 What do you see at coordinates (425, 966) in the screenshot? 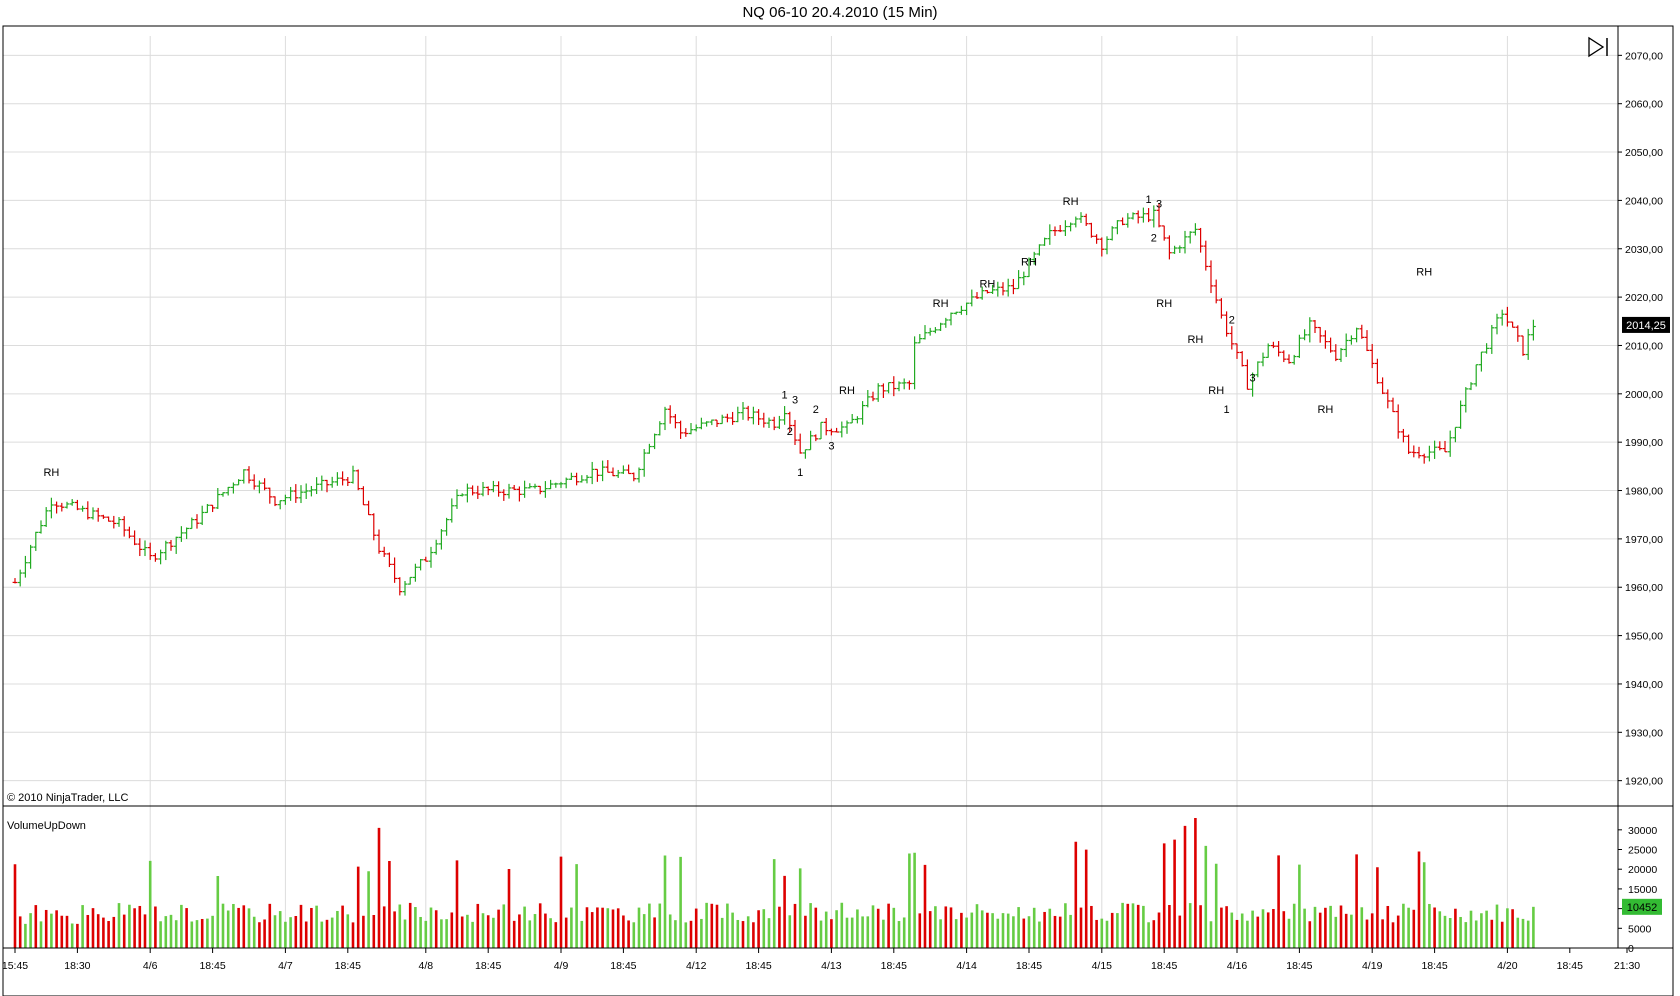
I see `time-tick-label: 4/8` at bounding box center [425, 966].